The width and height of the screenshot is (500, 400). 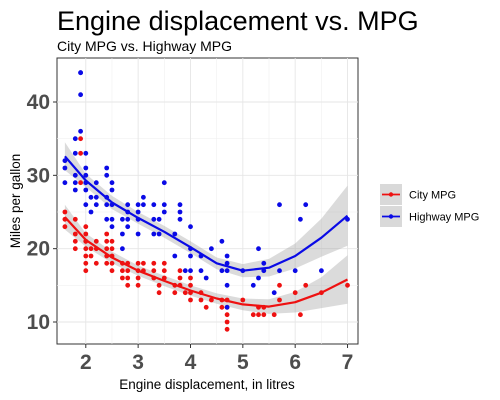 I want to click on x-tick-label: 2, so click(x=86, y=362).